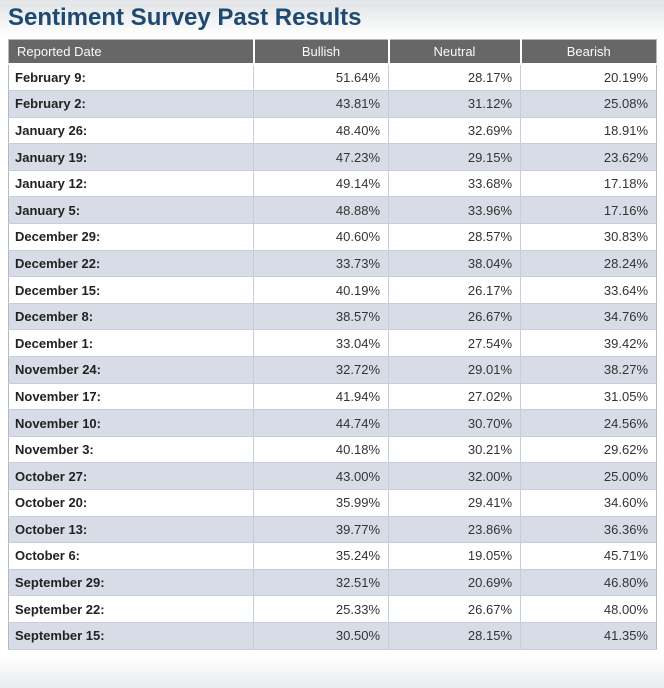  What do you see at coordinates (454, 104) in the screenshot?
I see `neutral-value-cell: 31.12%` at bounding box center [454, 104].